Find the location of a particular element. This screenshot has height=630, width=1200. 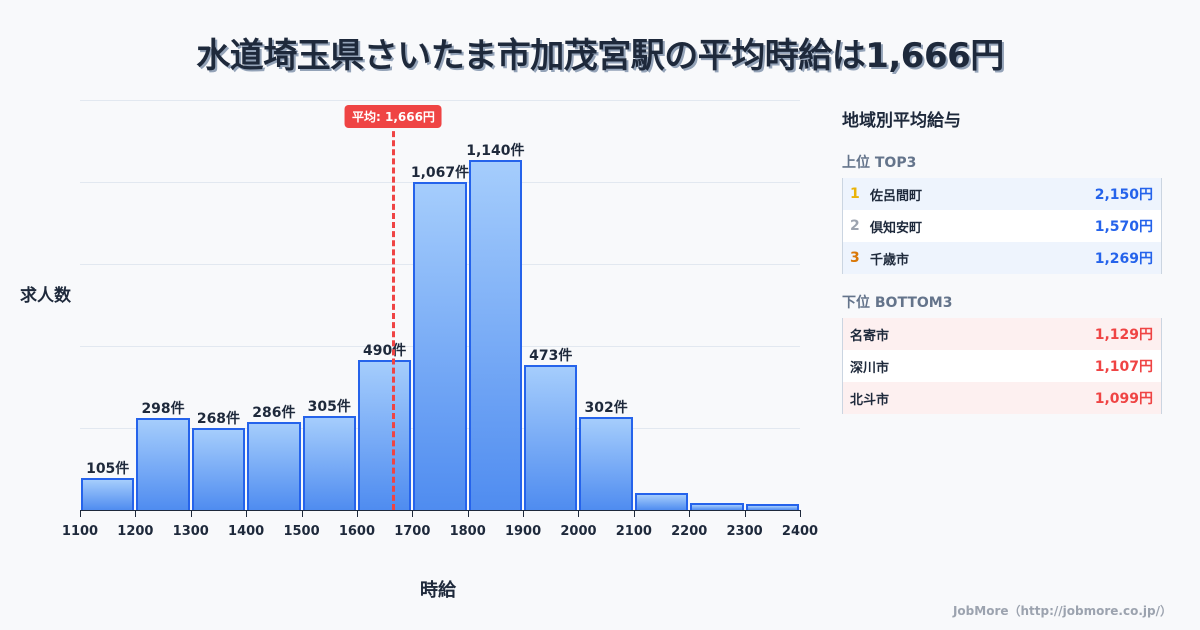

x-tick-label: 1200 is located at coordinates (135, 531).